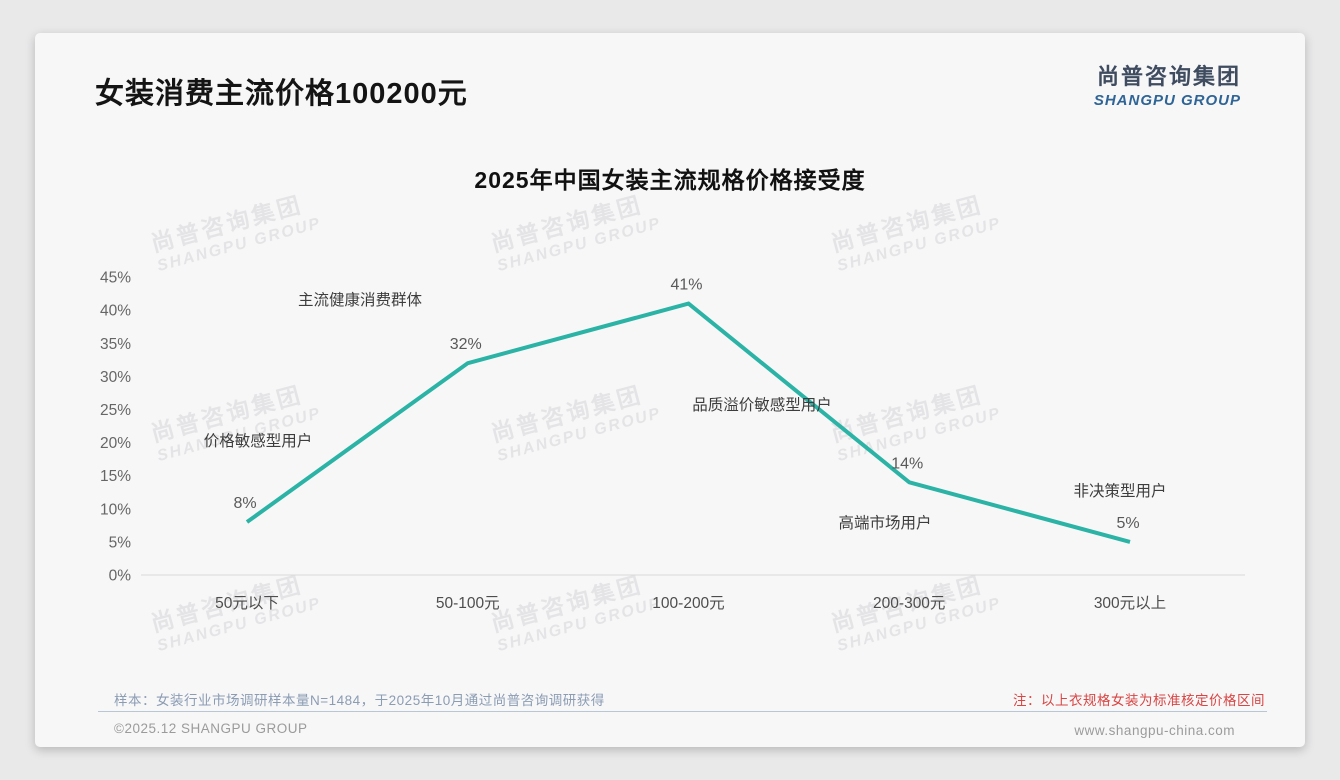 The height and width of the screenshot is (780, 1340). What do you see at coordinates (1168, 76) in the screenshot?
I see `logo-chinese-text: 尚普咨询集团` at bounding box center [1168, 76].